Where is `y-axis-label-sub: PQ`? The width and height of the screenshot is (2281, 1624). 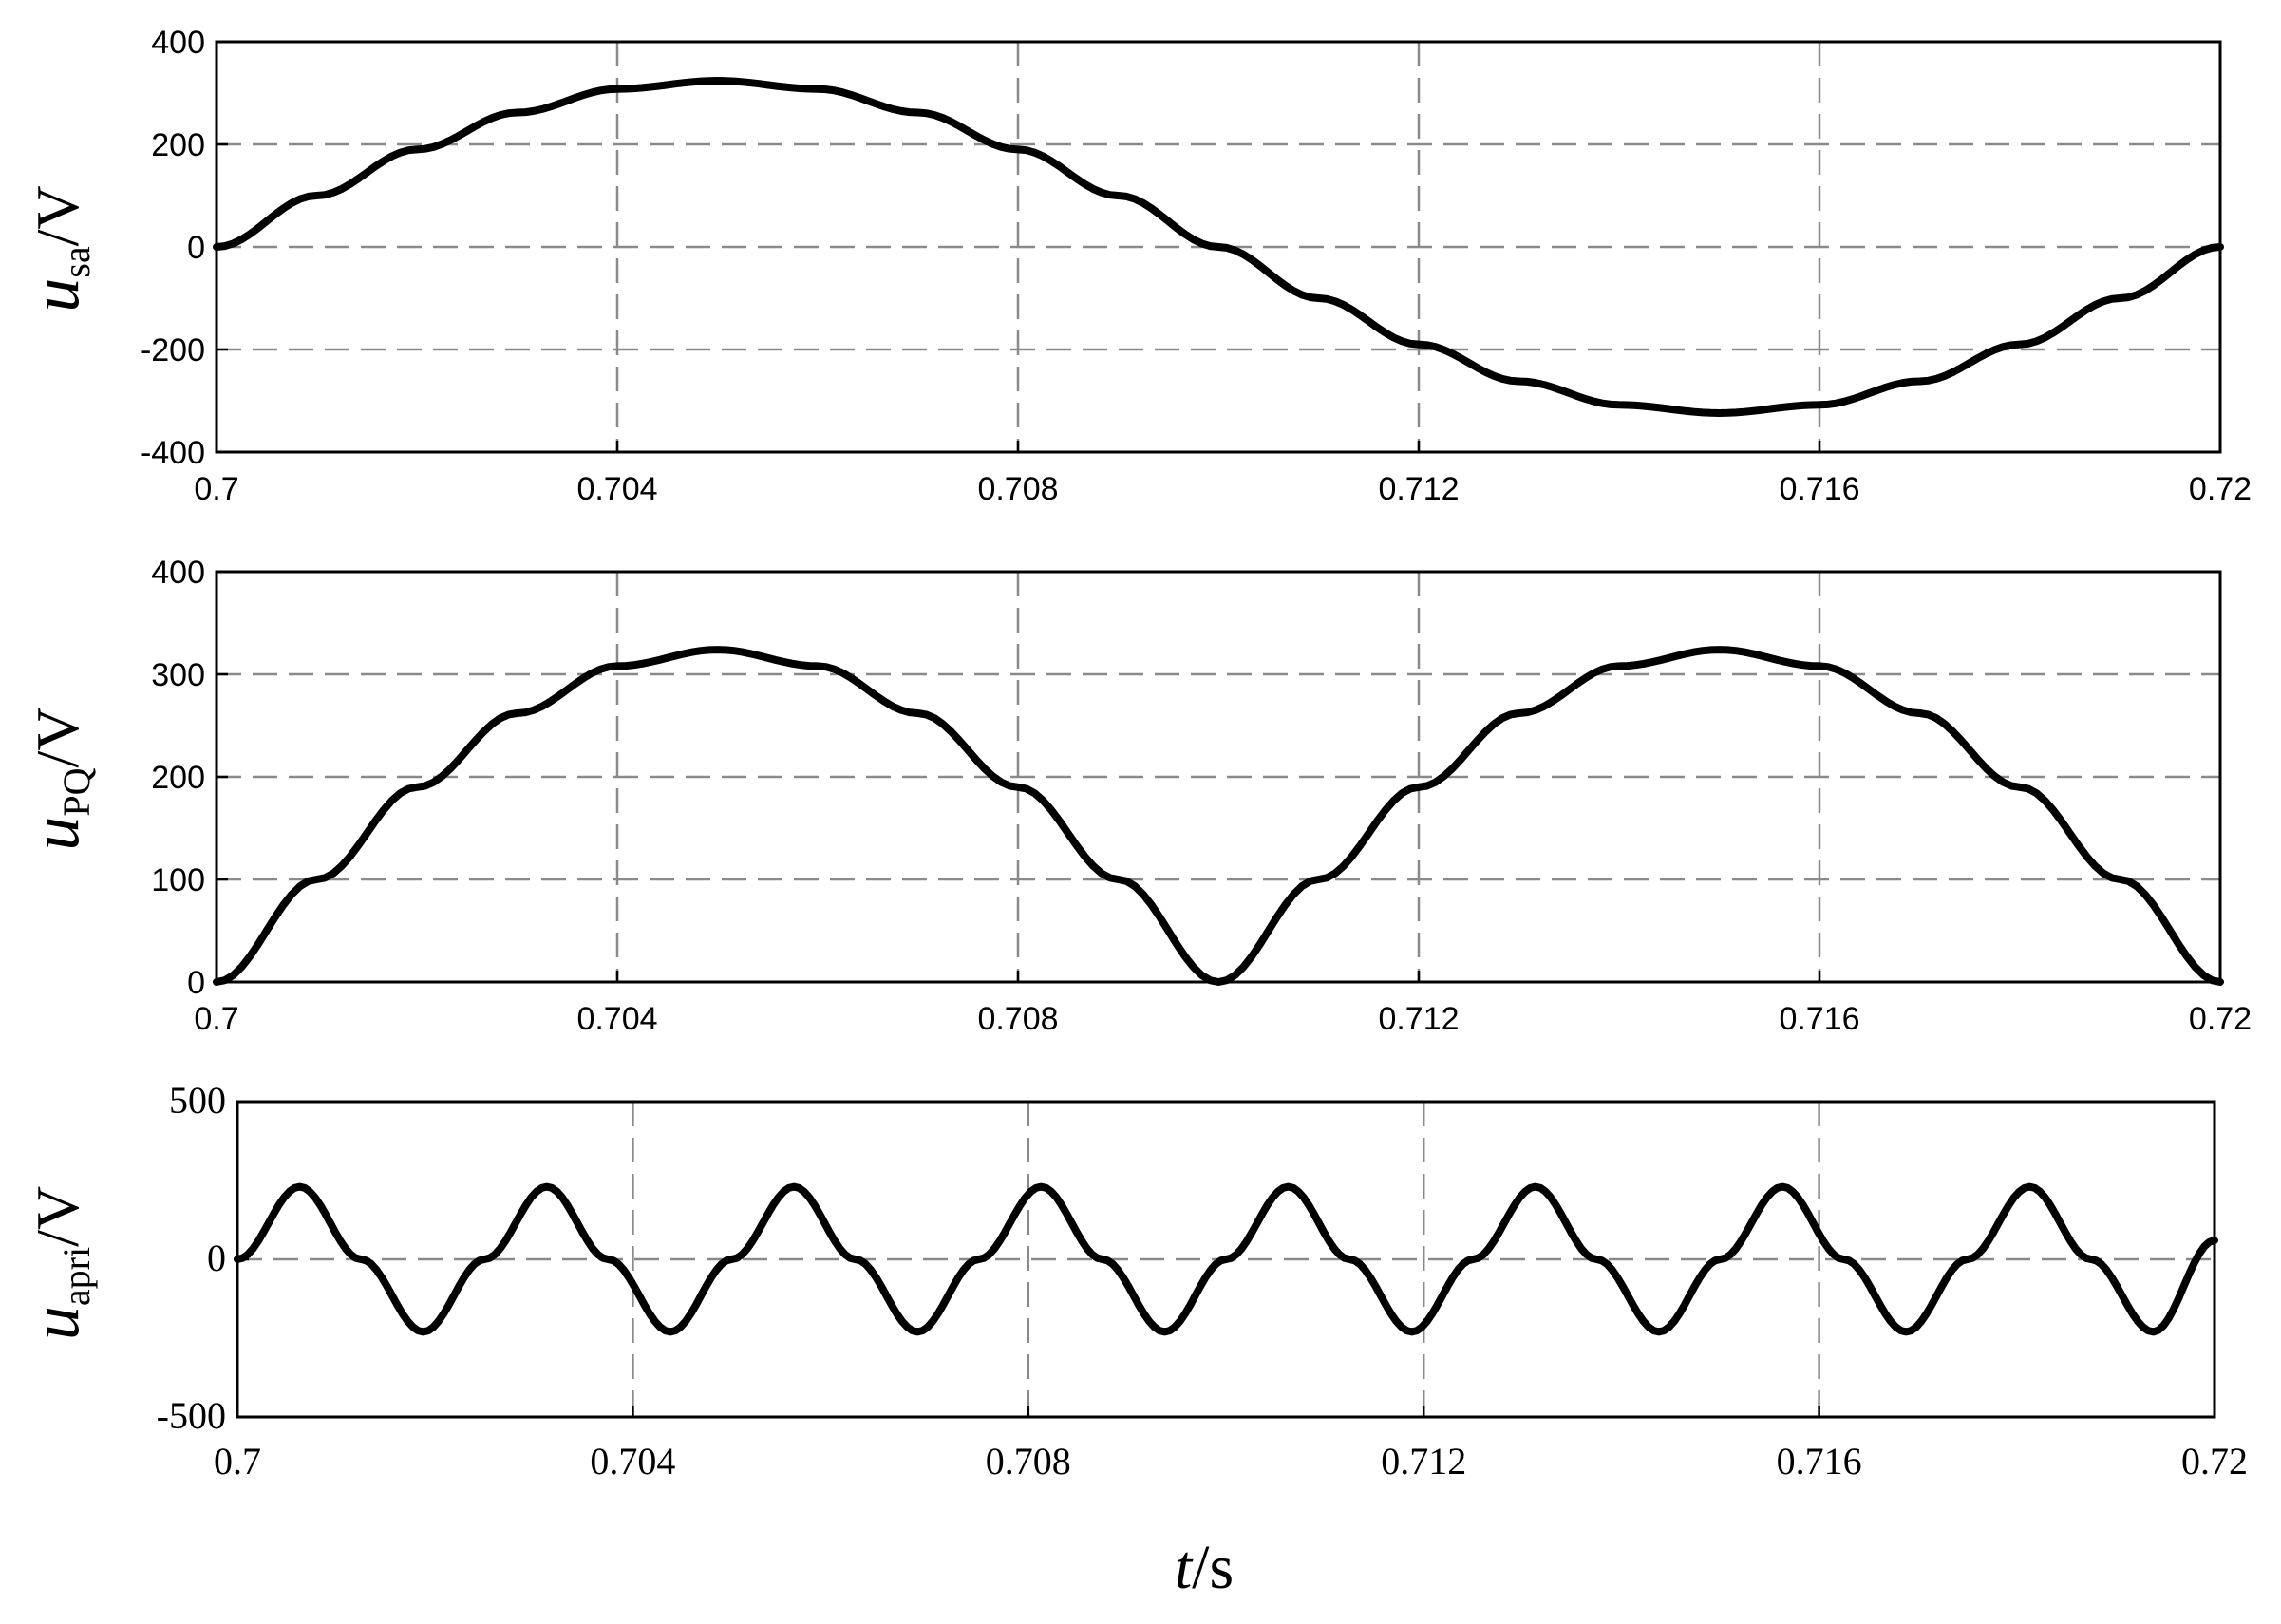 y-axis-label-sub: PQ is located at coordinates (76, 791).